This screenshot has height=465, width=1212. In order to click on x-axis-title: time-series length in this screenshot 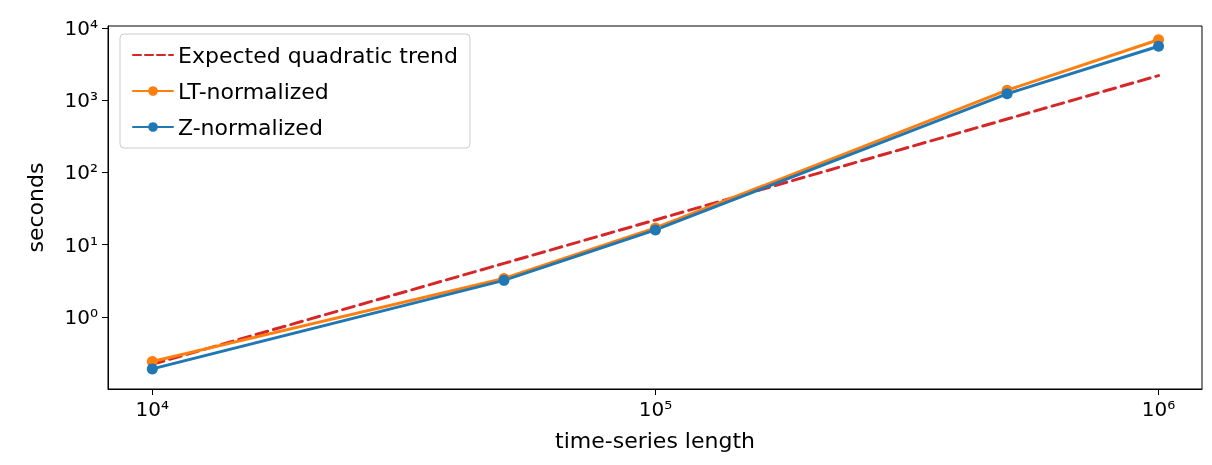, I will do `click(655, 440)`.